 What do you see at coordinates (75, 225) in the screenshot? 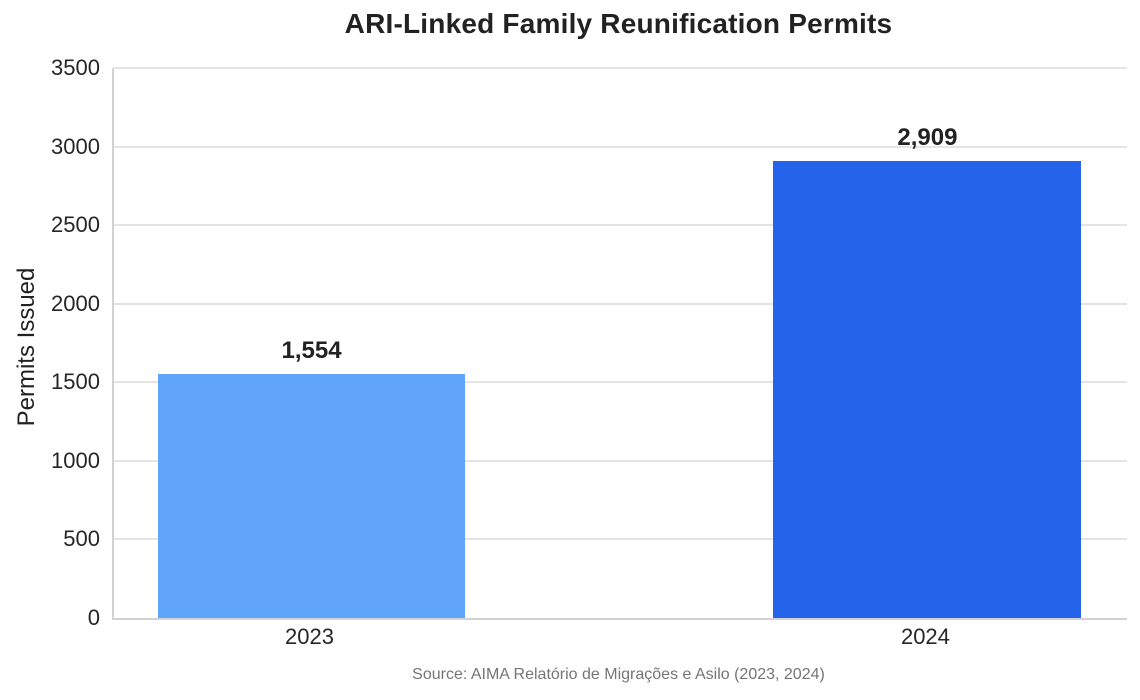
I see `y-tick-label: 2500` at bounding box center [75, 225].